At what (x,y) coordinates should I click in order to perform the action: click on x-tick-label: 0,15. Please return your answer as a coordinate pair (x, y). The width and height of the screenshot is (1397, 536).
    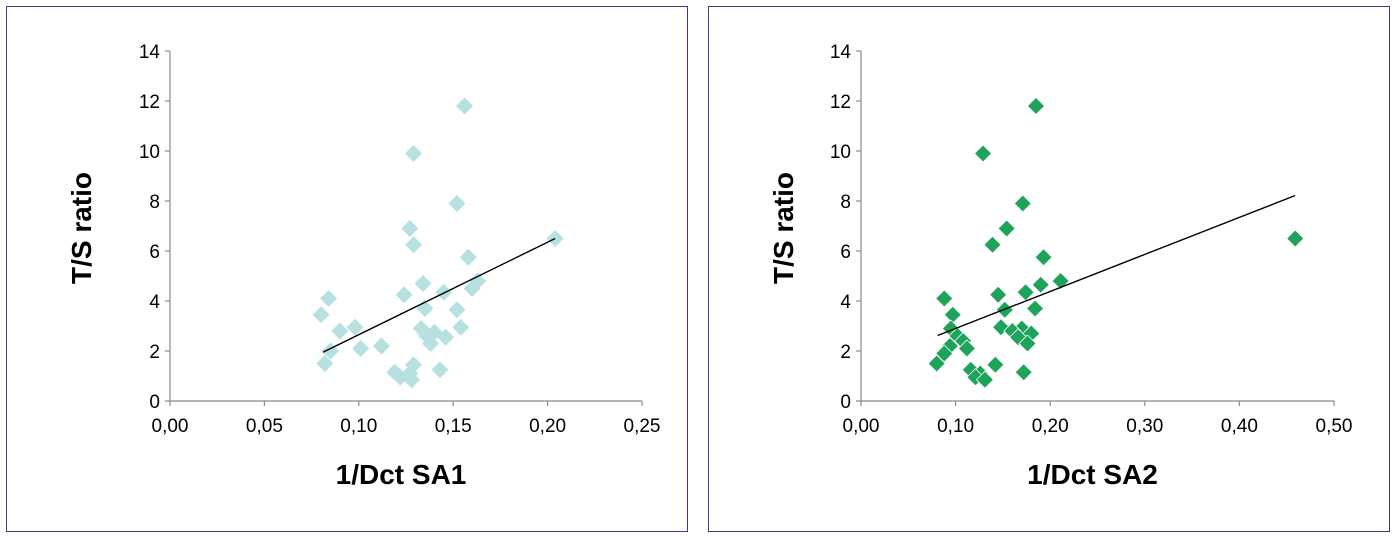
    Looking at the image, I should click on (453, 426).